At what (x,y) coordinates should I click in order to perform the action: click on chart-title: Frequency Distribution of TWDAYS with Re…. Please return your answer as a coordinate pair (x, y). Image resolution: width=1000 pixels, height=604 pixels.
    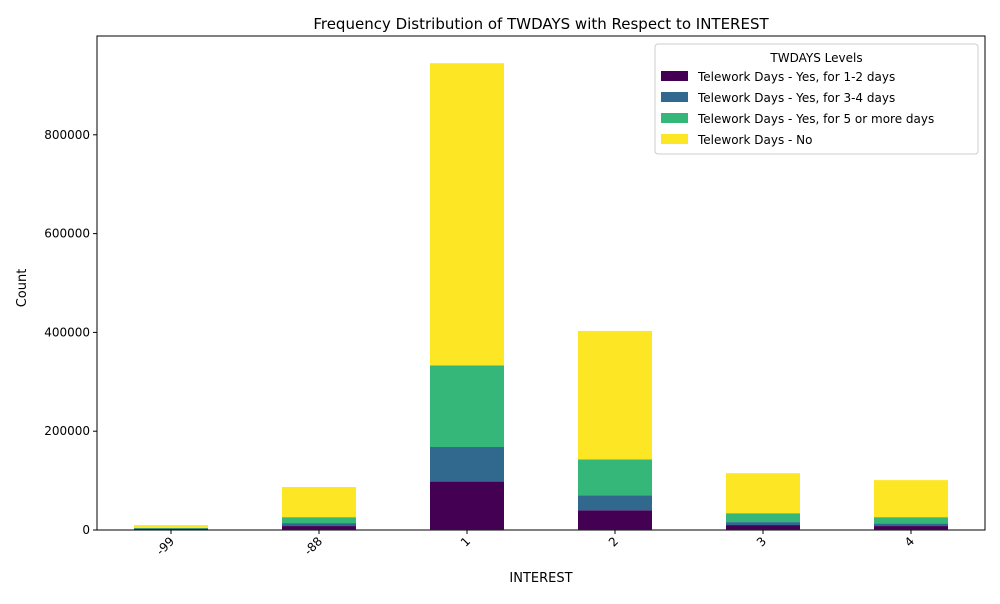
    Looking at the image, I should click on (541, 24).